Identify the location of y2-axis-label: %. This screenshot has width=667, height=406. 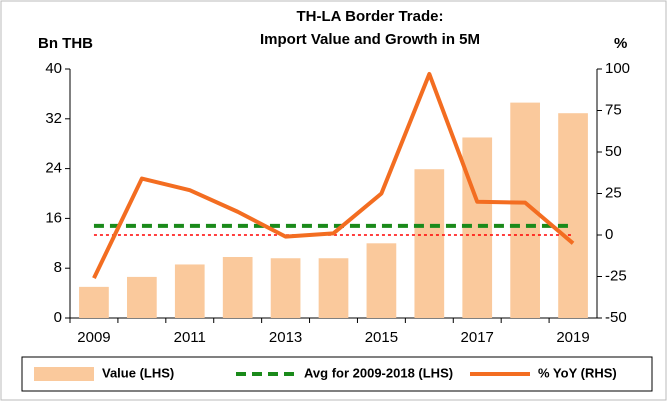
(620, 43).